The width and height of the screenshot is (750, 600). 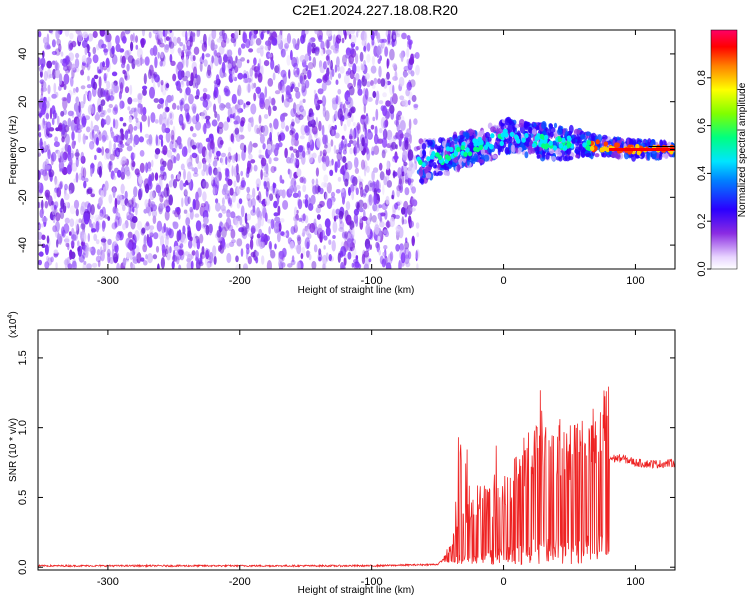 I want to click on snr-x-axis-label: Height of straight line (km), so click(x=356, y=590).